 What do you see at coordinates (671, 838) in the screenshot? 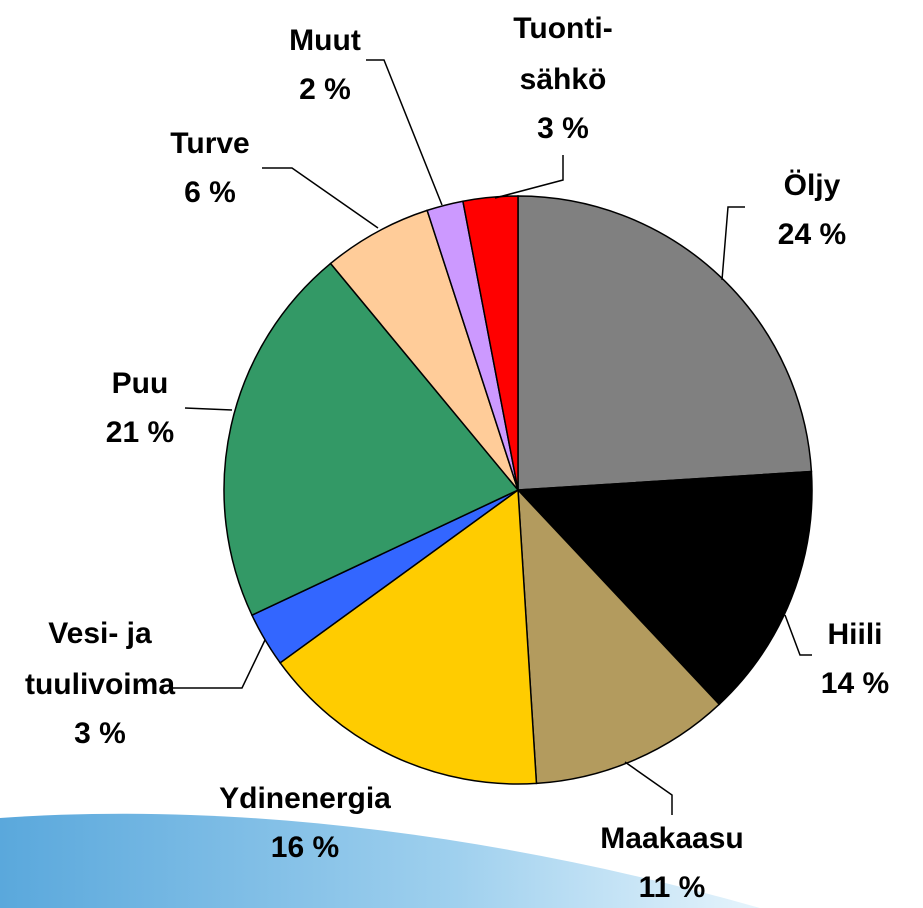
I see `category-label: Maakaasu` at bounding box center [671, 838].